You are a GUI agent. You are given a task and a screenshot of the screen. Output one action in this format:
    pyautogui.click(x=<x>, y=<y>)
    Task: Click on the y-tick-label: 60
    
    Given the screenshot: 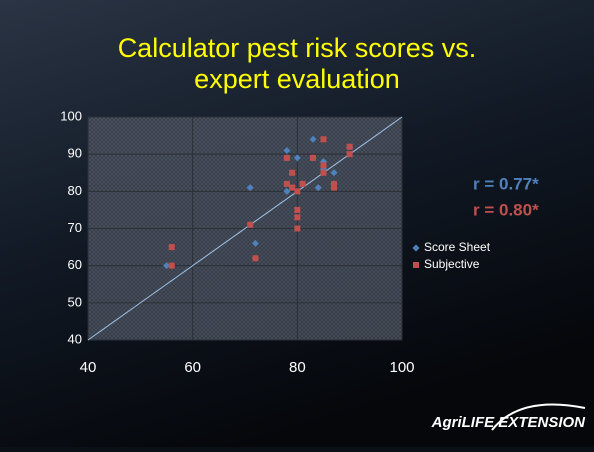 What is the action you would take?
    pyautogui.click(x=75, y=264)
    